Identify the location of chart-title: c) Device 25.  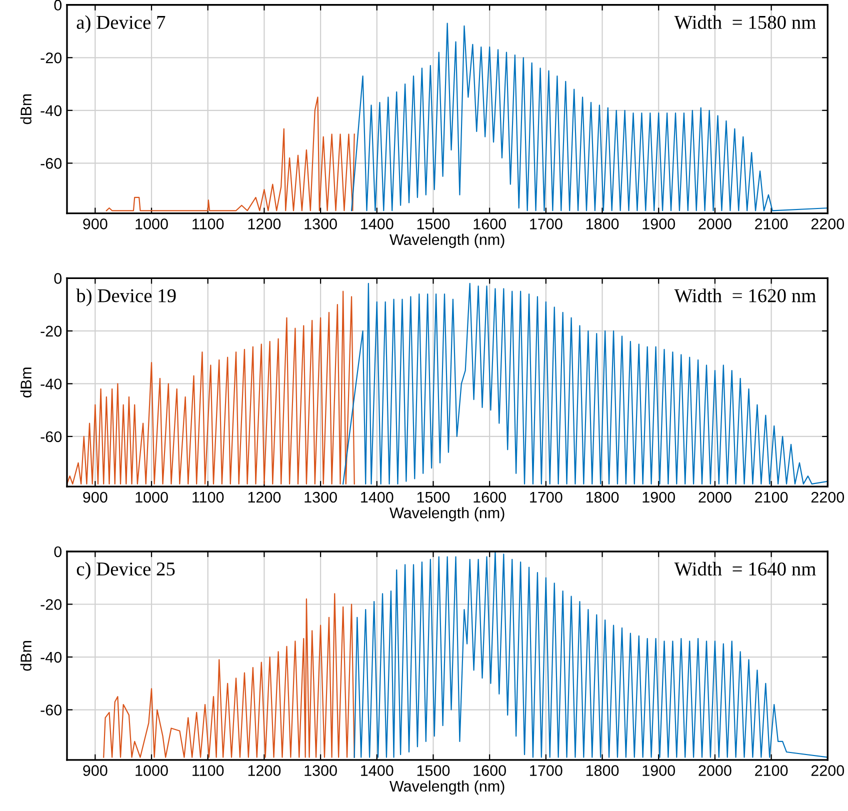
(125, 571).